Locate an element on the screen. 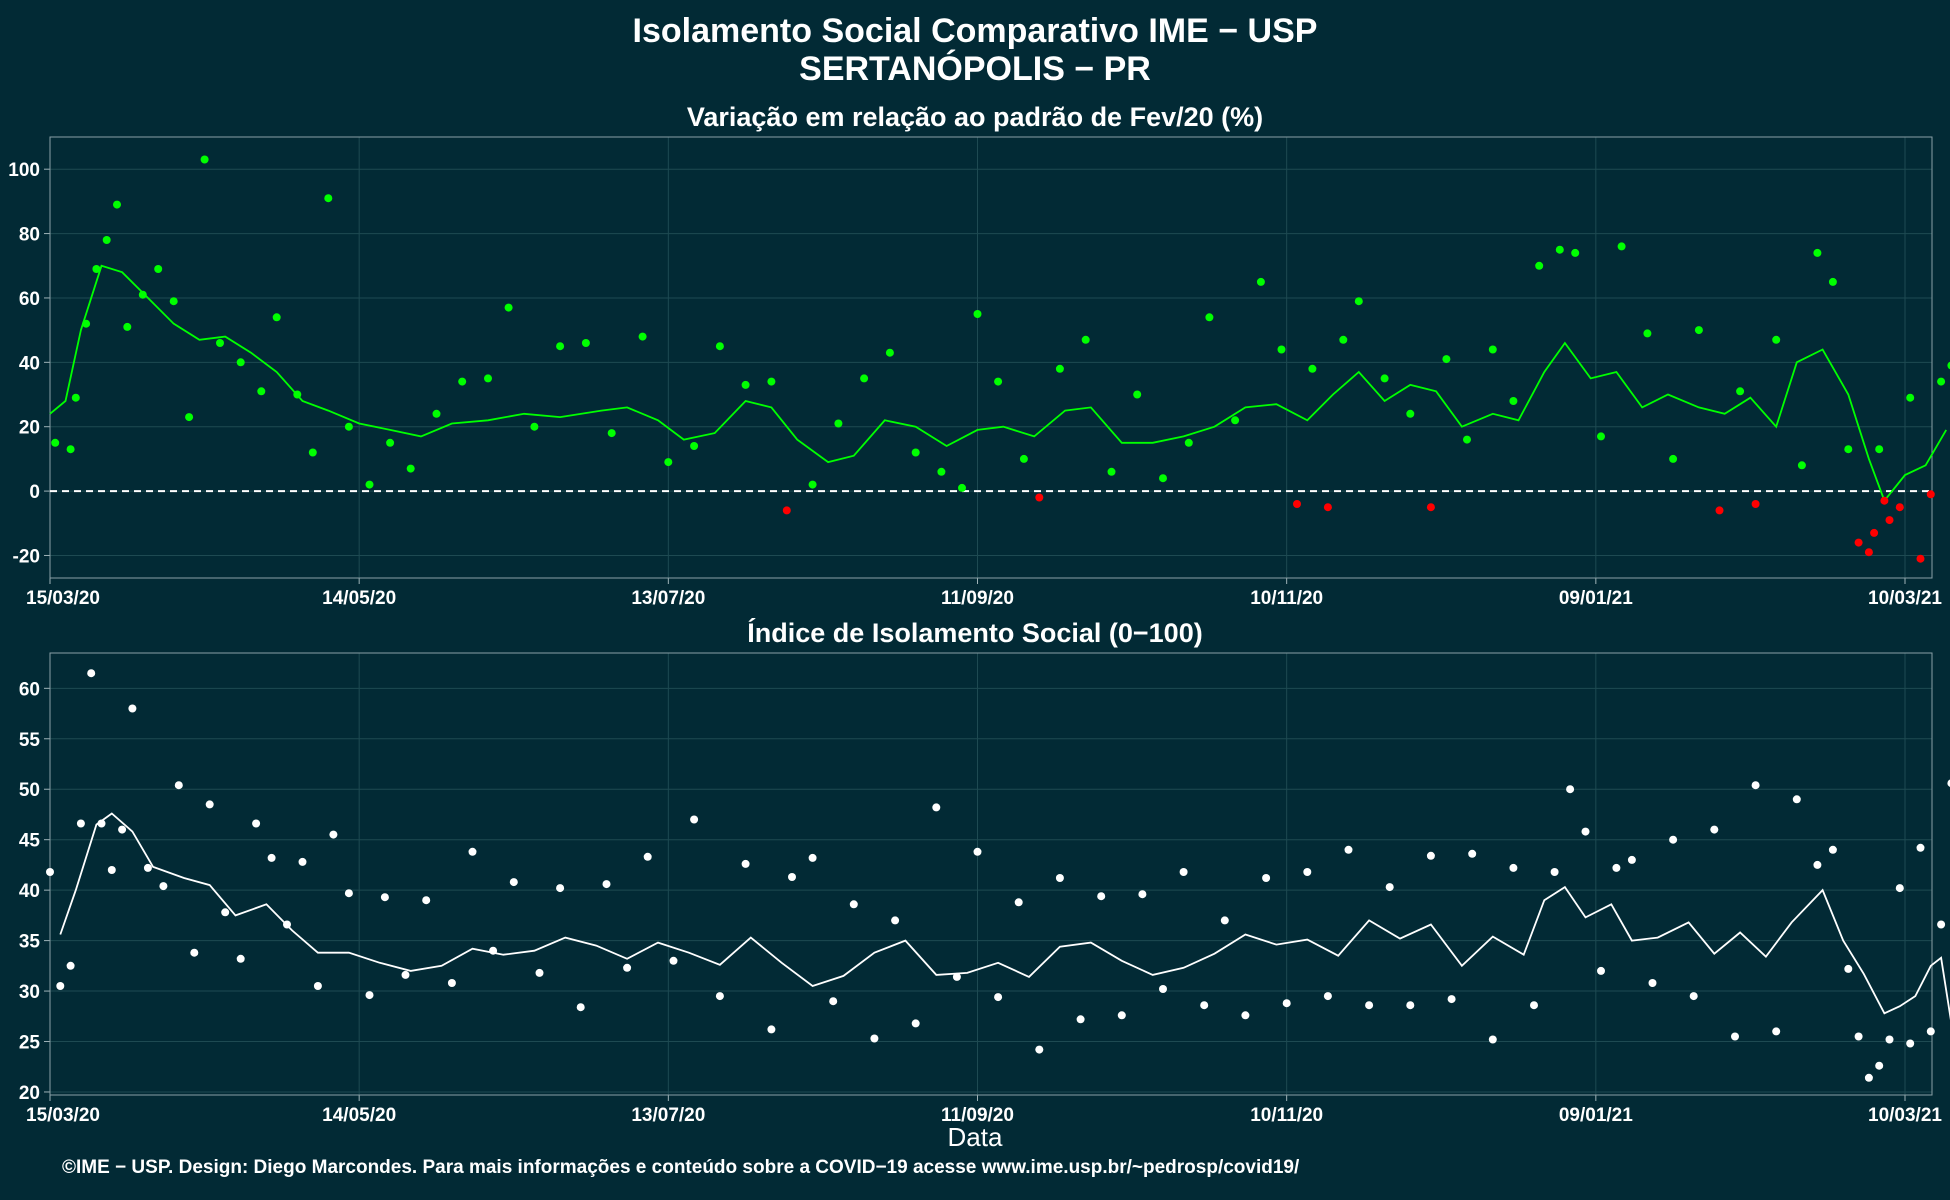 This screenshot has width=1950, height=1200. y-tick-label: 80 is located at coordinates (29, 235).